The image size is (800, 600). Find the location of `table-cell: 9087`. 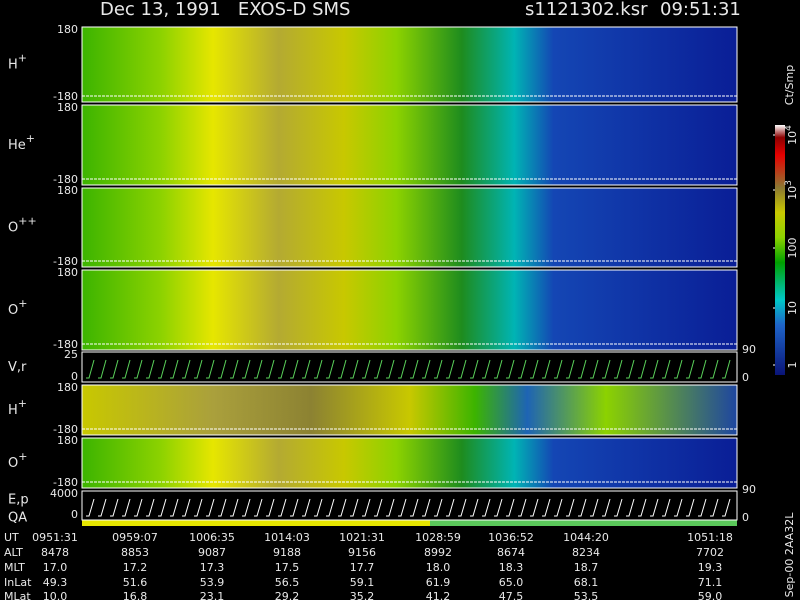

table-cell: 9087 is located at coordinates (212, 552).